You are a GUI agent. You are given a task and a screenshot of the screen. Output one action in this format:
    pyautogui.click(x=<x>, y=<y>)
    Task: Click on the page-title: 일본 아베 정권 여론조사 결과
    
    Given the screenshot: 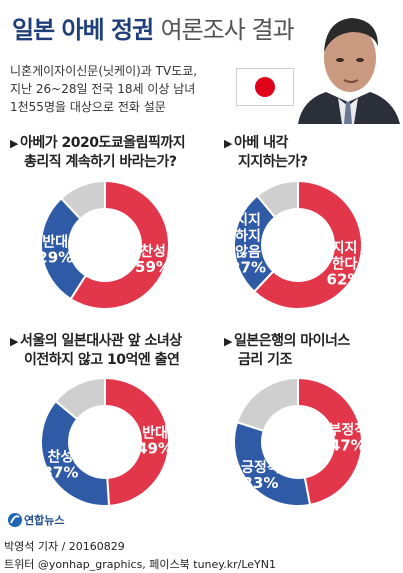 What is the action you would take?
    pyautogui.click(x=153, y=27)
    